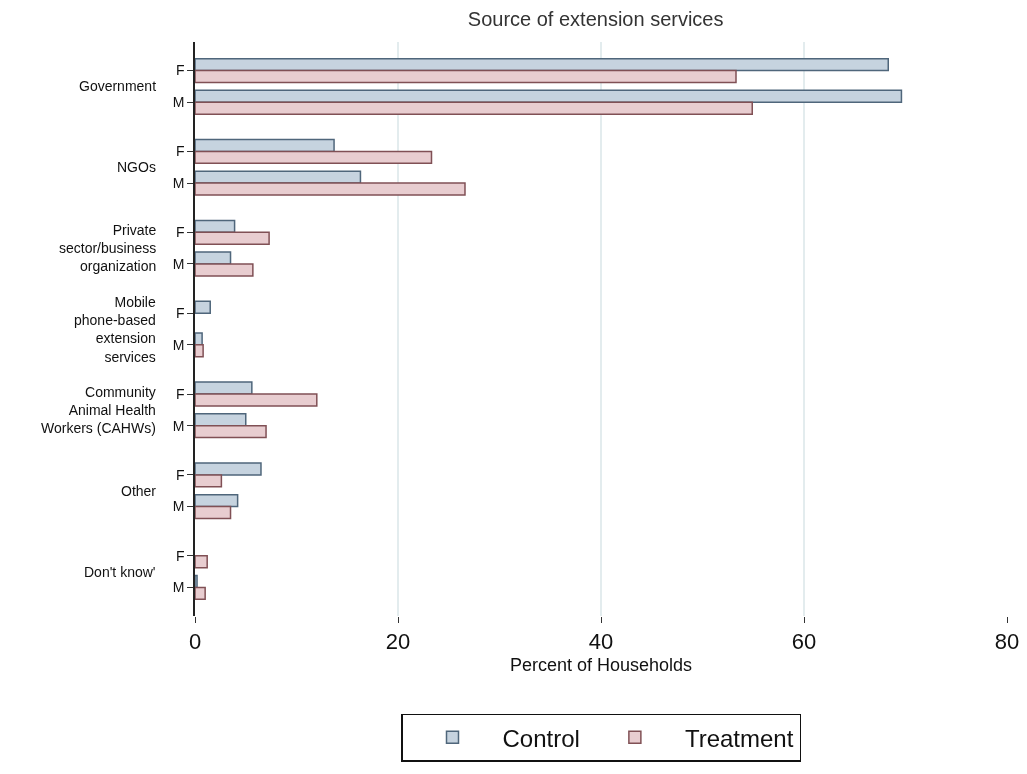 The image size is (1027, 774). I want to click on text: Don't know', so click(120, 572).